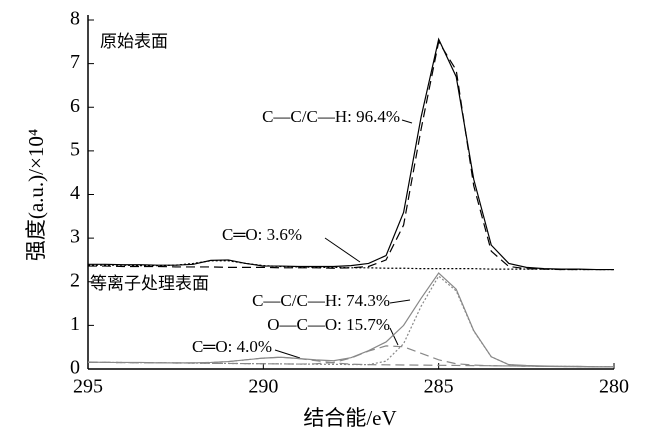 The height and width of the screenshot is (440, 654). Describe the element at coordinates (36, 195) in the screenshot. I see `y-axis-label: 强度(a.u.)/×10⁴` at that location.